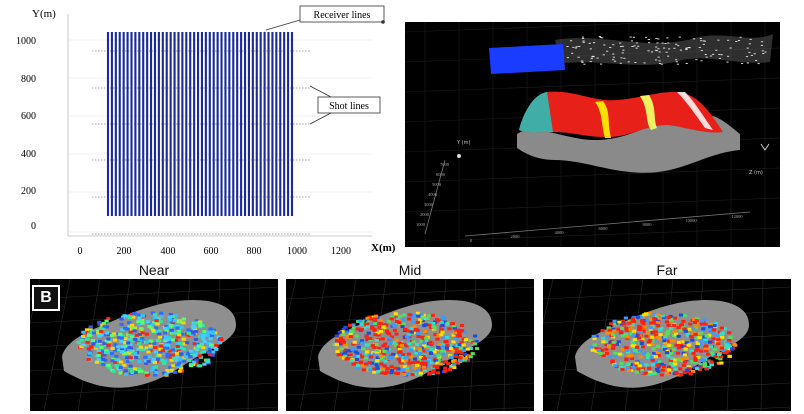 This screenshot has height=414, width=804. What do you see at coordinates (536, 112) in the screenshot?
I see `horizon-low-amplitude` at bounding box center [536, 112].